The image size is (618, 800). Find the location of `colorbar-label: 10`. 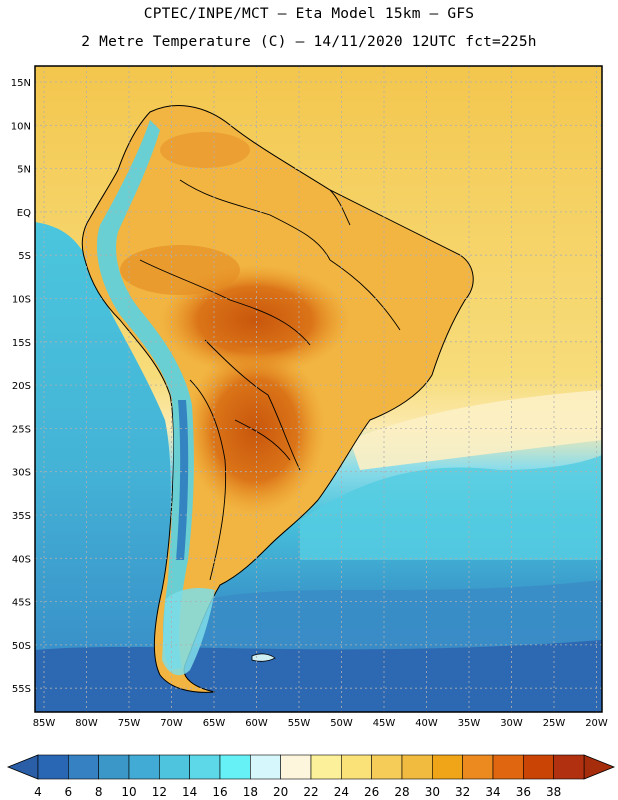

colorbar-label: 10 is located at coordinates (128, 792).